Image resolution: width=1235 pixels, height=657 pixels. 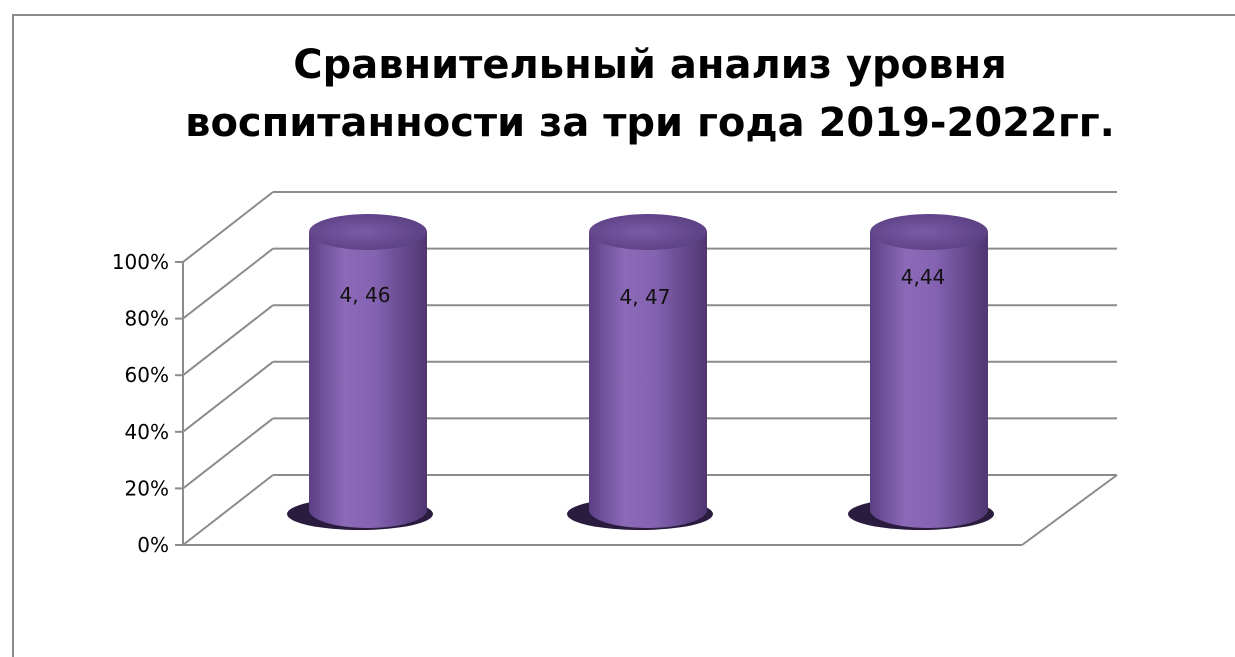 I want to click on y-tick-label: 0%, so click(x=153, y=545).